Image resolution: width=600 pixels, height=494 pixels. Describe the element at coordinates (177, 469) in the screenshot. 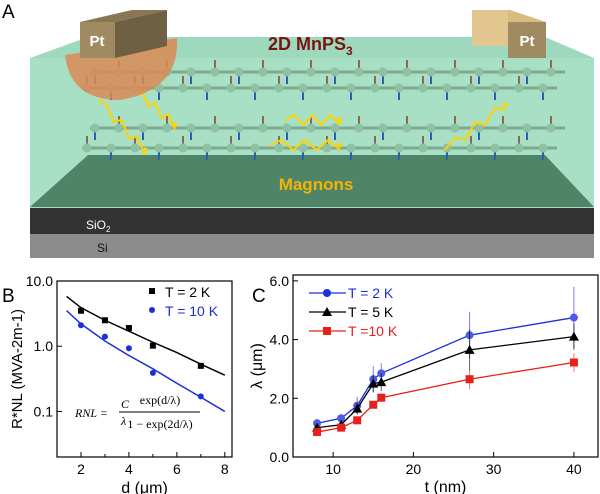

I see `x-tick-label: 6` at that location.